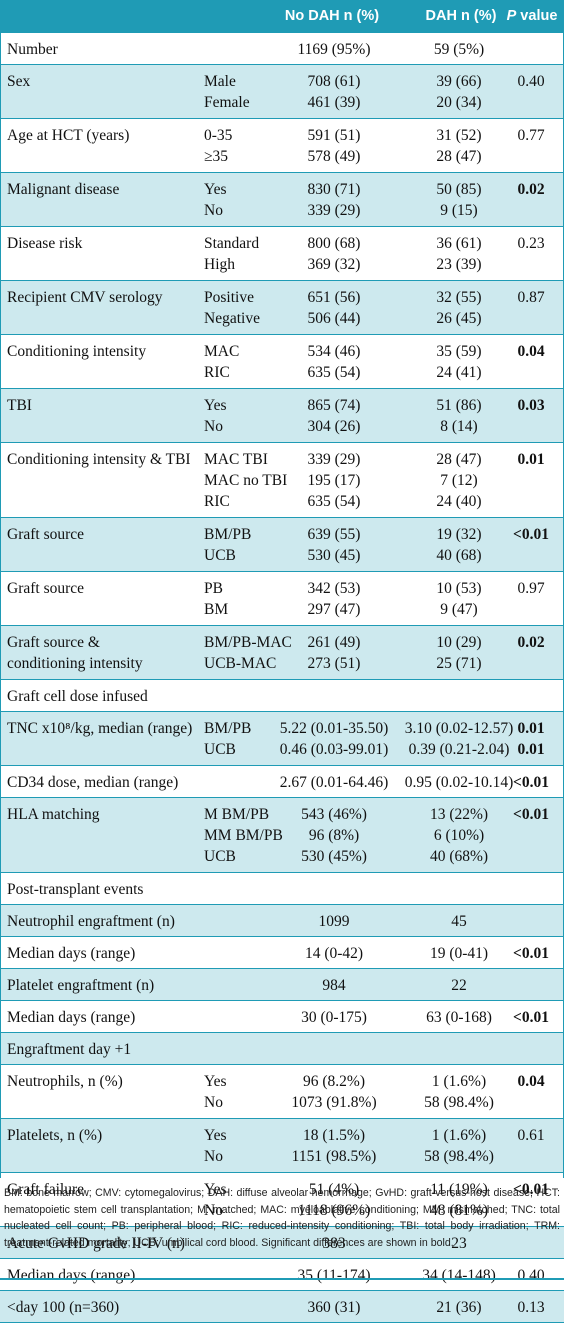 This screenshot has height=1323, width=564. I want to click on value-dah: 23 (39), so click(459, 264).